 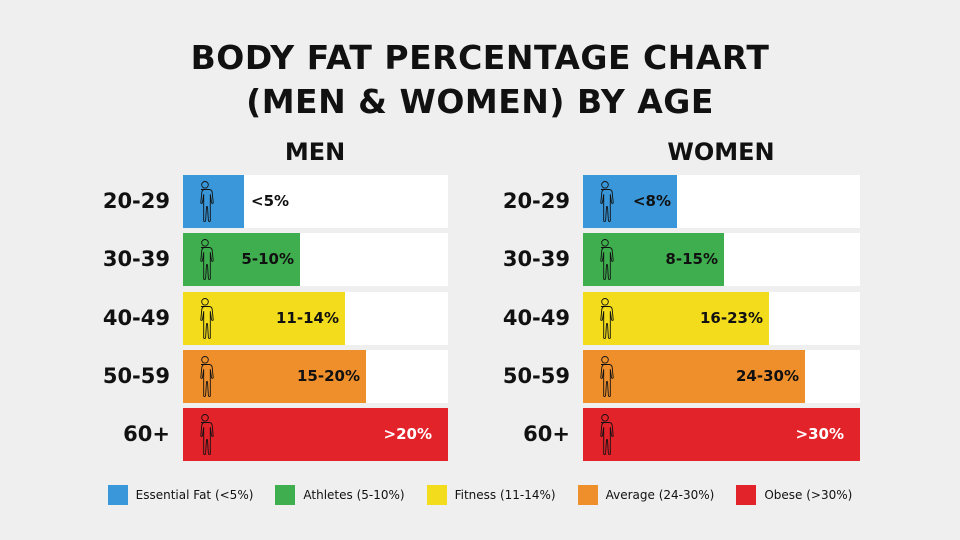 What do you see at coordinates (407, 434) in the screenshot?
I see `bar-value-label: >20%` at bounding box center [407, 434].